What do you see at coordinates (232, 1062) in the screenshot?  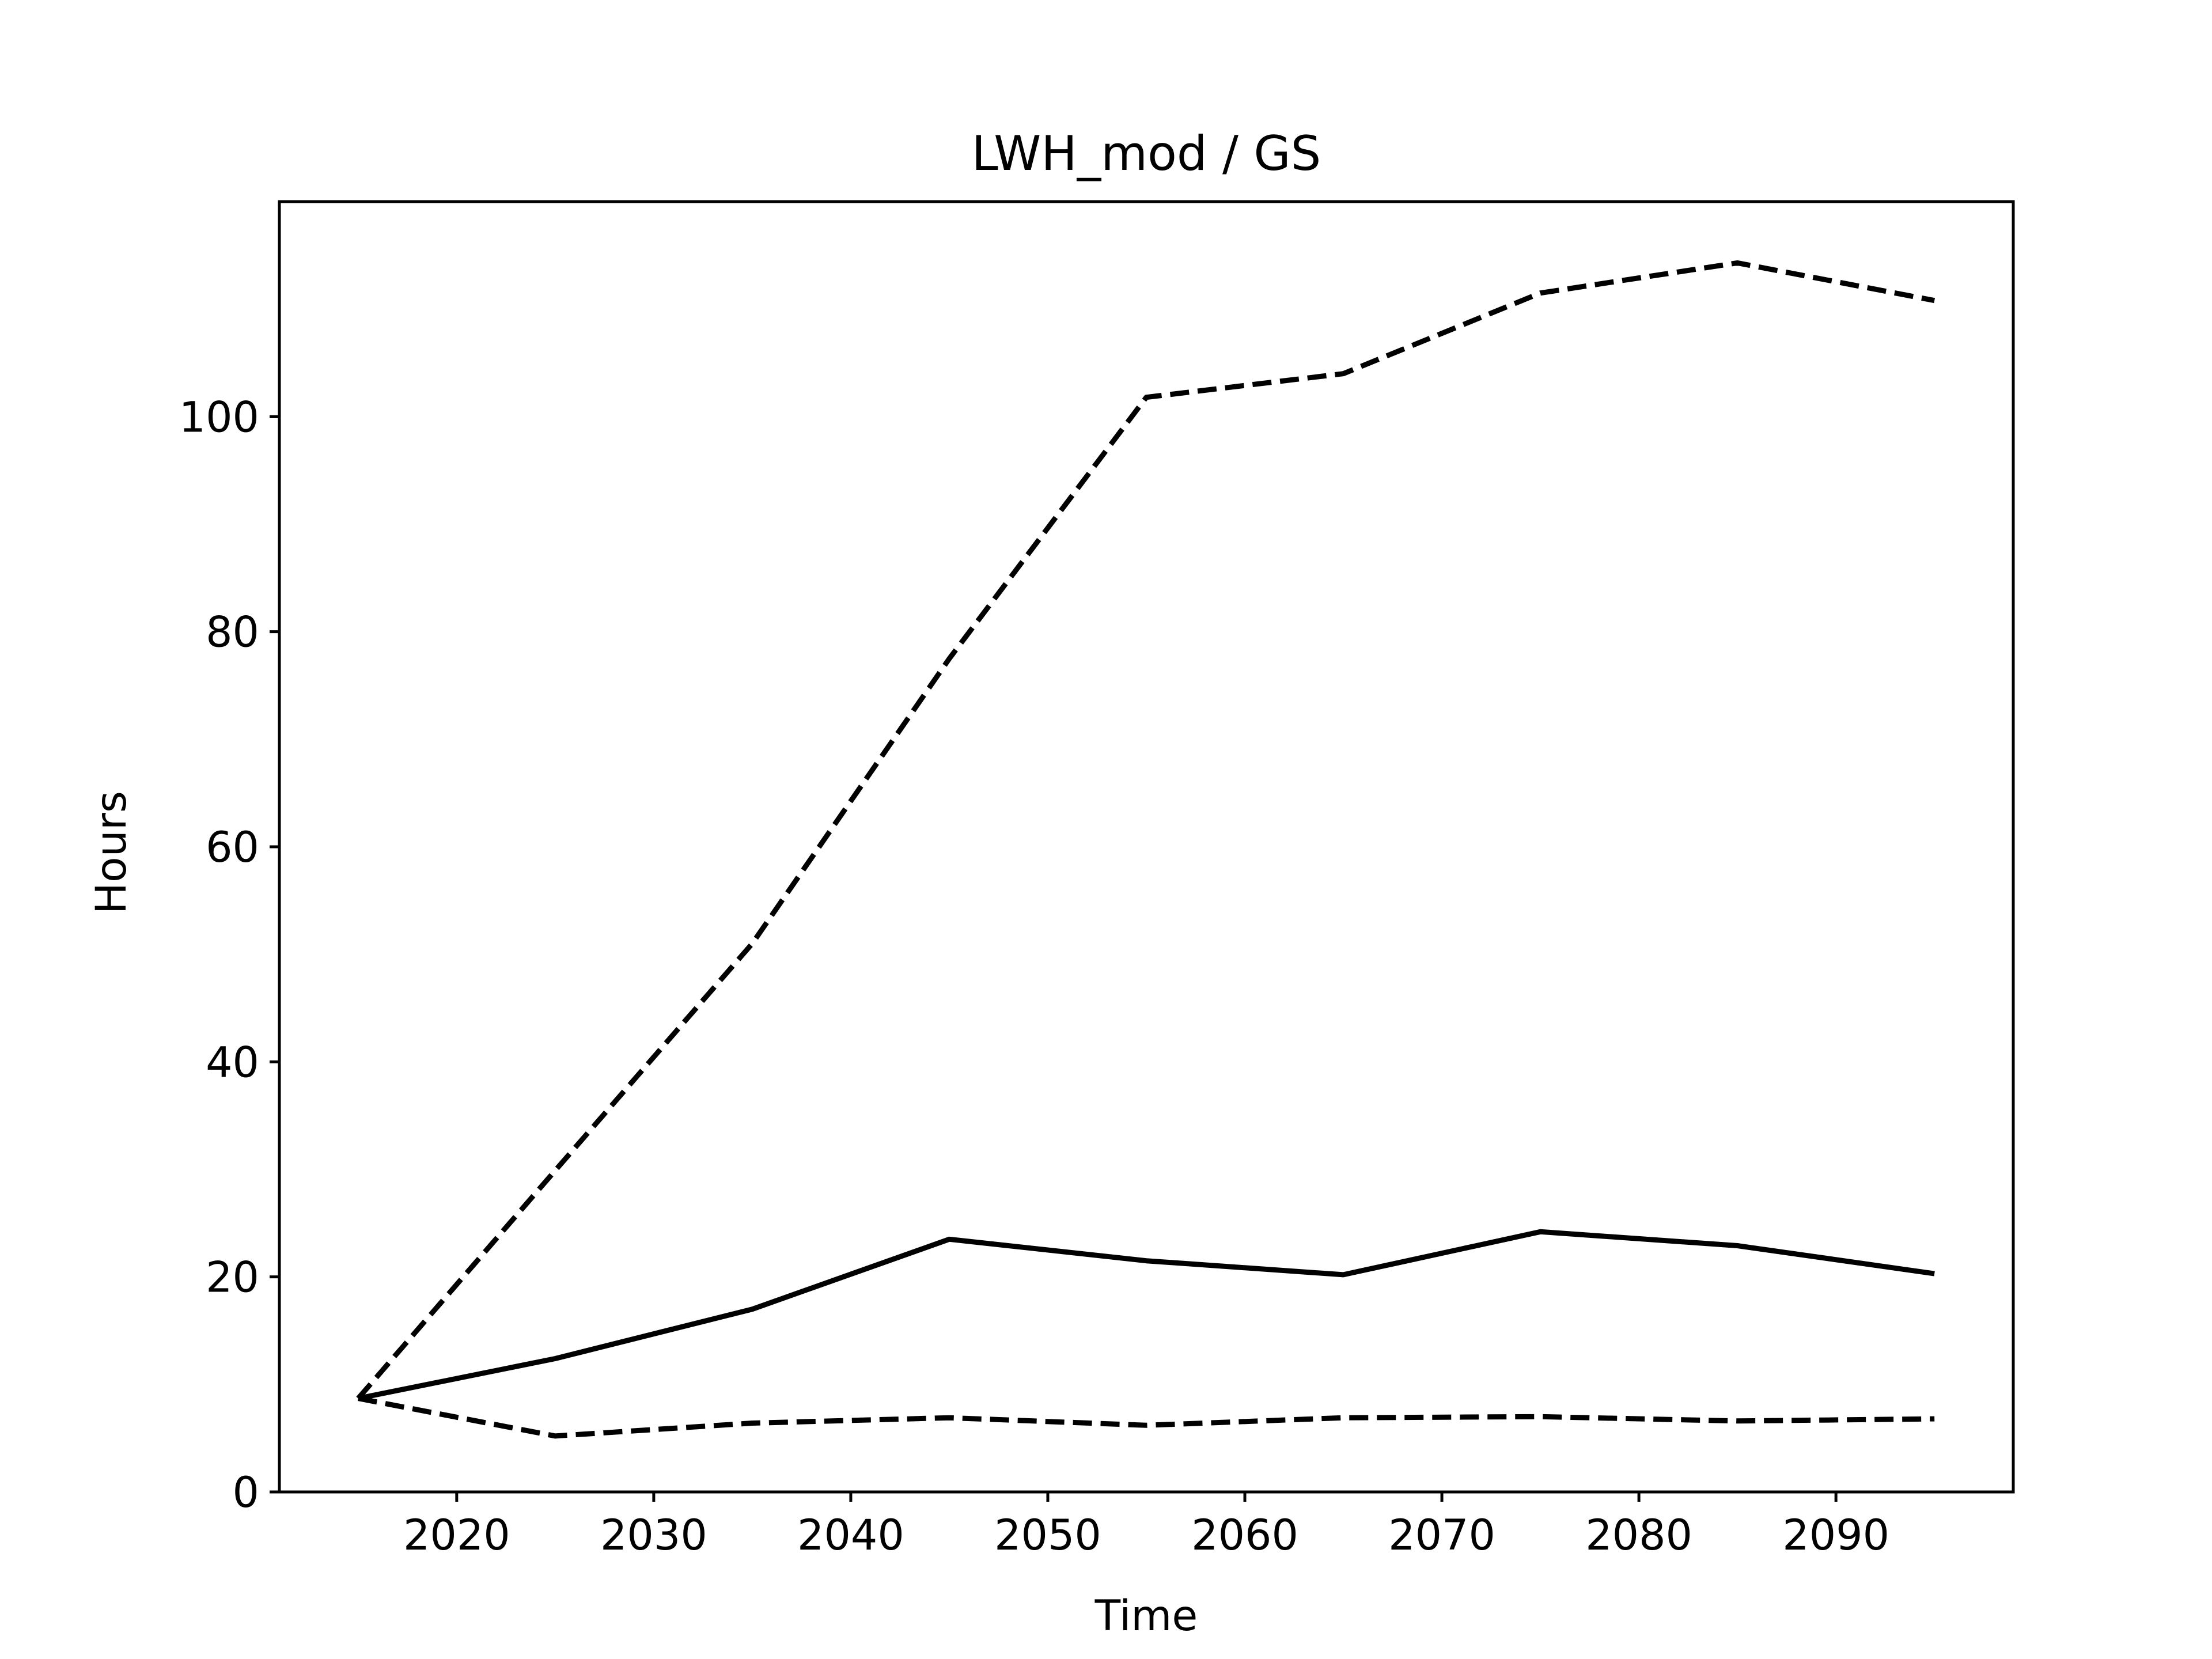 I see `y-tick-label: 40` at bounding box center [232, 1062].